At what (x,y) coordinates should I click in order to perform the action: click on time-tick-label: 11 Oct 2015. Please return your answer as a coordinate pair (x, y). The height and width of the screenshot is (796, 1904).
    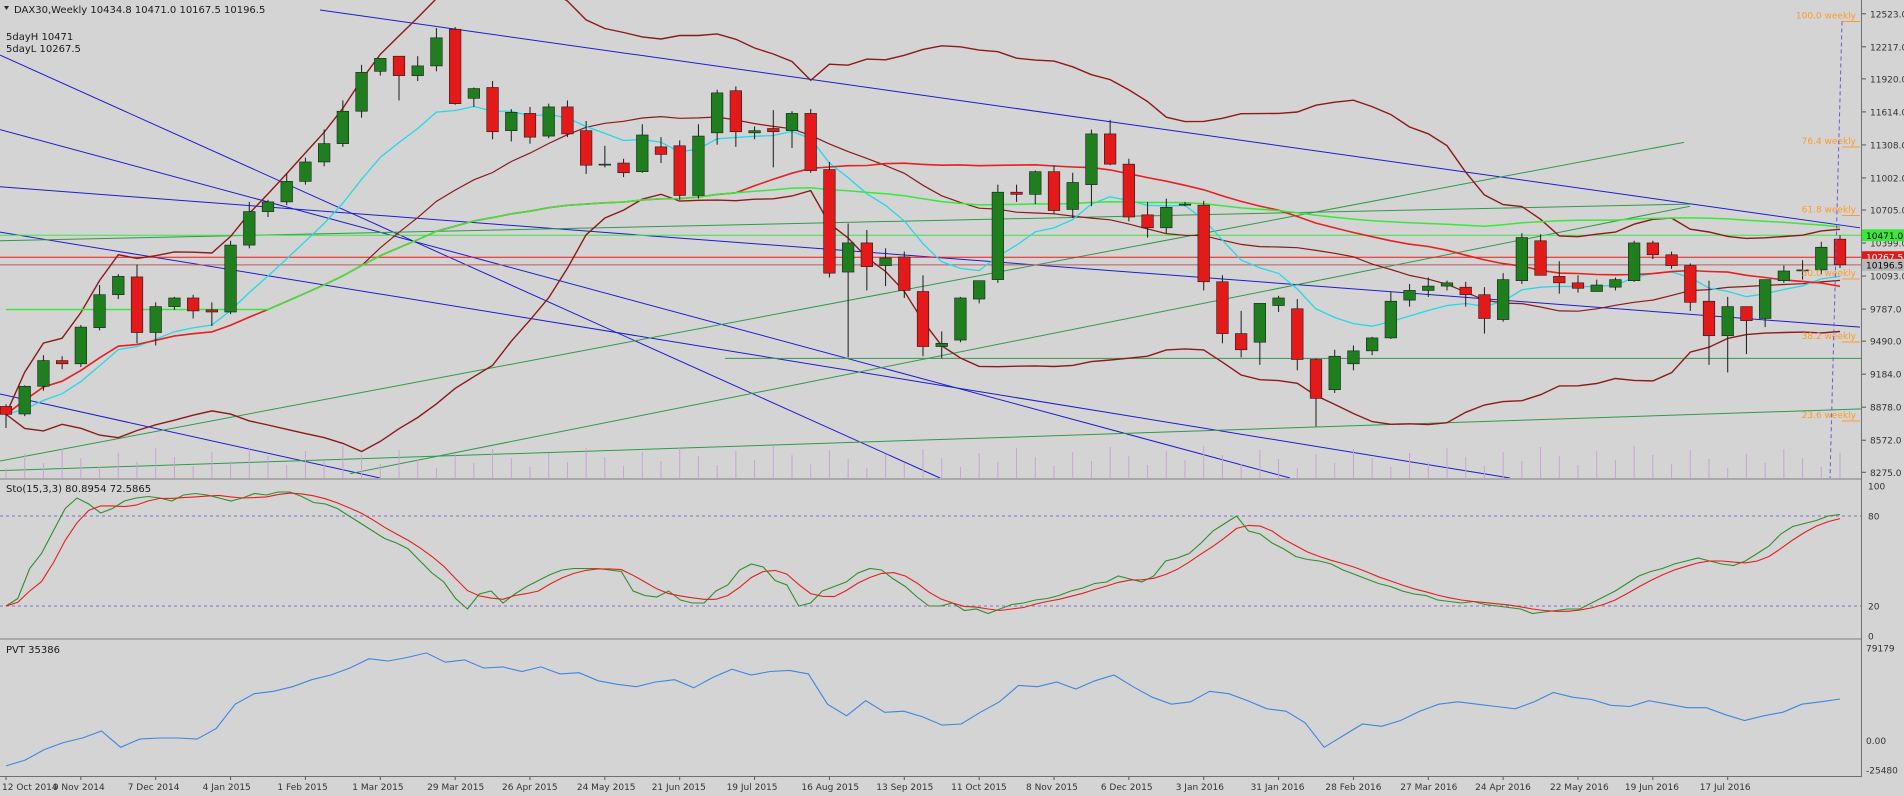
    Looking at the image, I should click on (979, 788).